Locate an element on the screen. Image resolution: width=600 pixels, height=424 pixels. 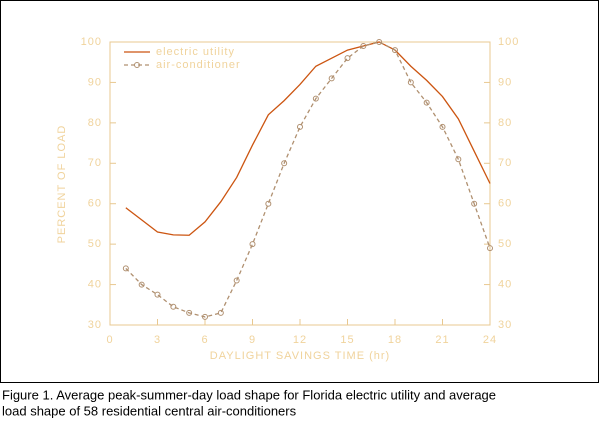
y2-tick-label: 30 is located at coordinates (505, 325).